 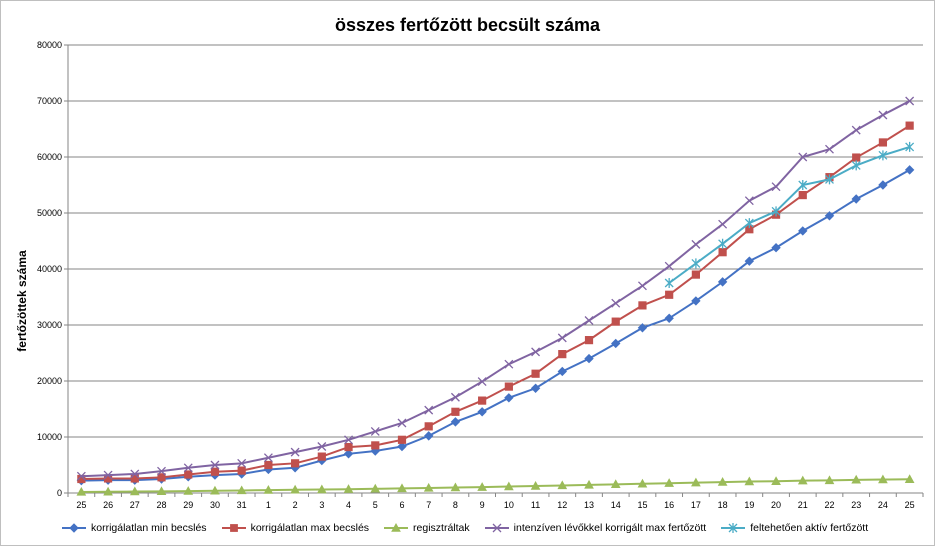 What do you see at coordinates (59, 493) in the screenshot?
I see `y-tick-label: 0` at bounding box center [59, 493].